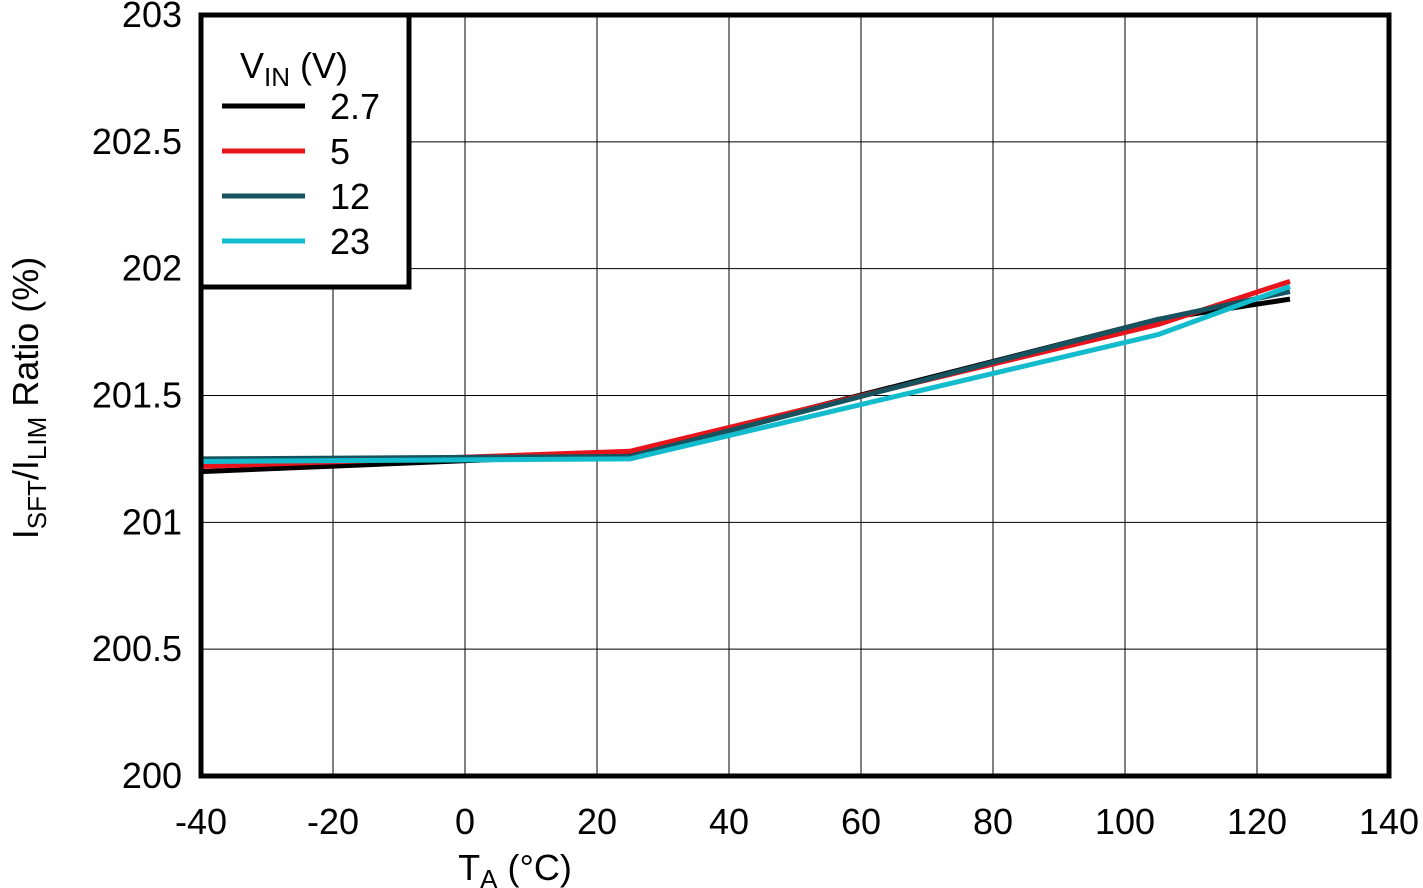 The width and height of the screenshot is (1423, 888). I want to click on legend-title-part: V, so click(252, 65).